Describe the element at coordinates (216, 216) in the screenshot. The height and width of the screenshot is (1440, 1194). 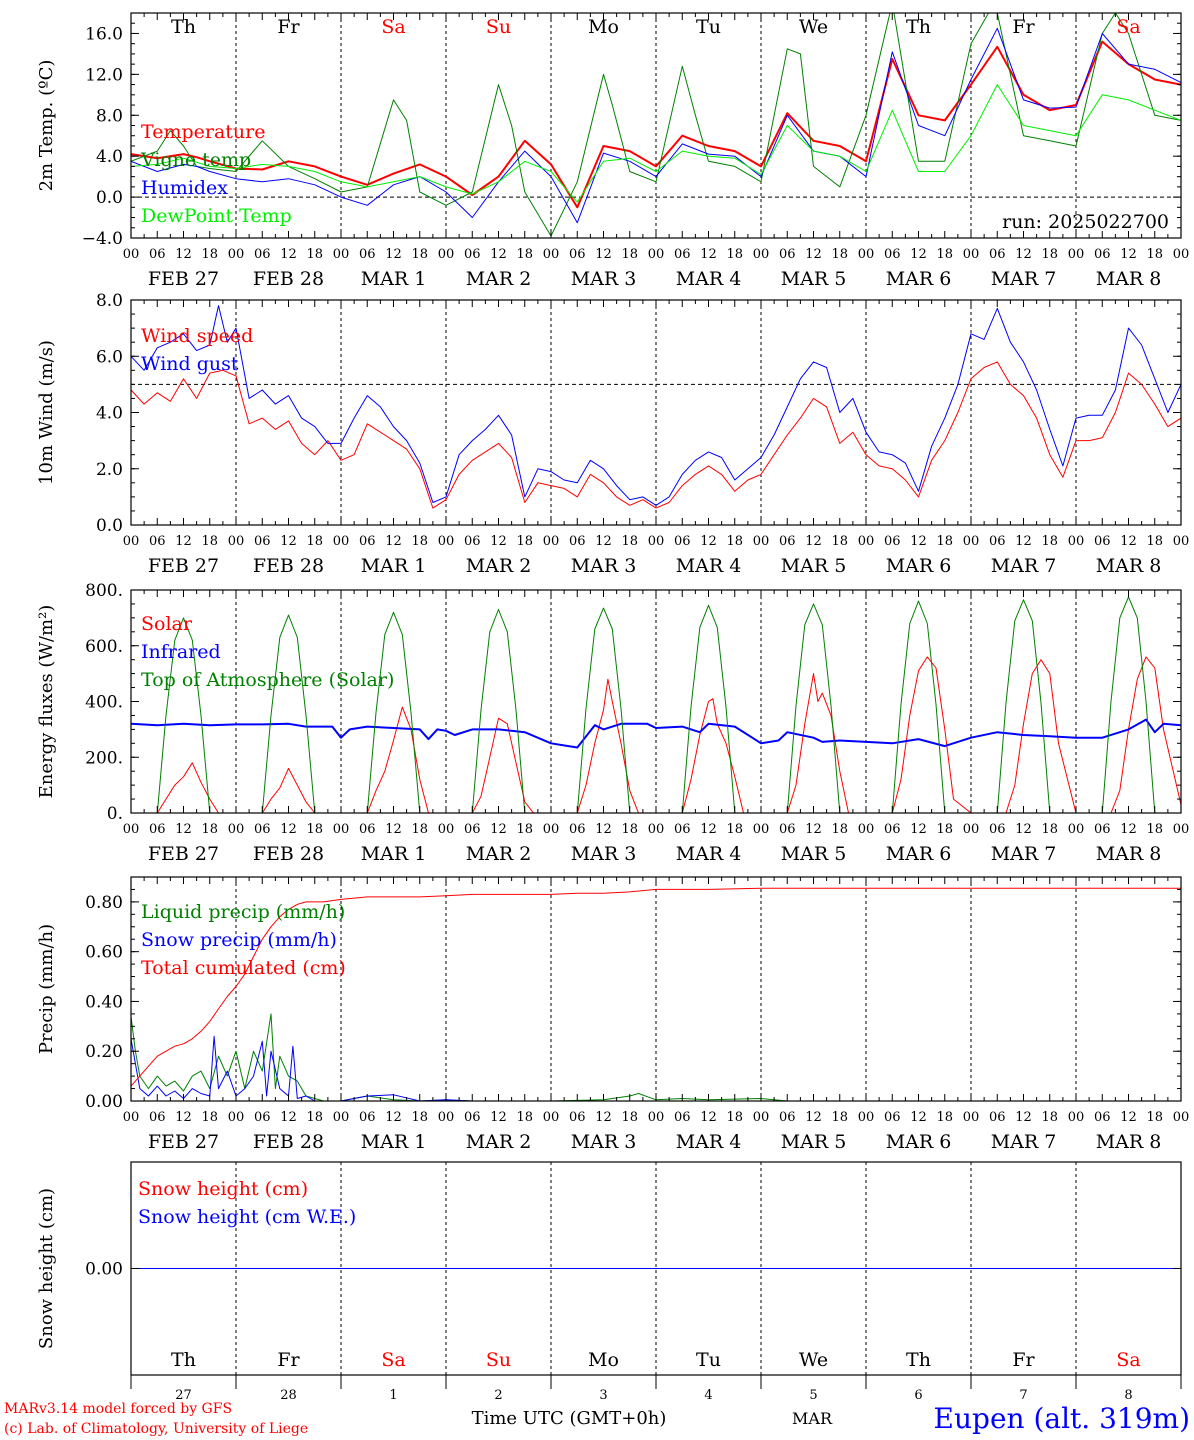
I see `legend-entry: DewPoint Temp` at that location.